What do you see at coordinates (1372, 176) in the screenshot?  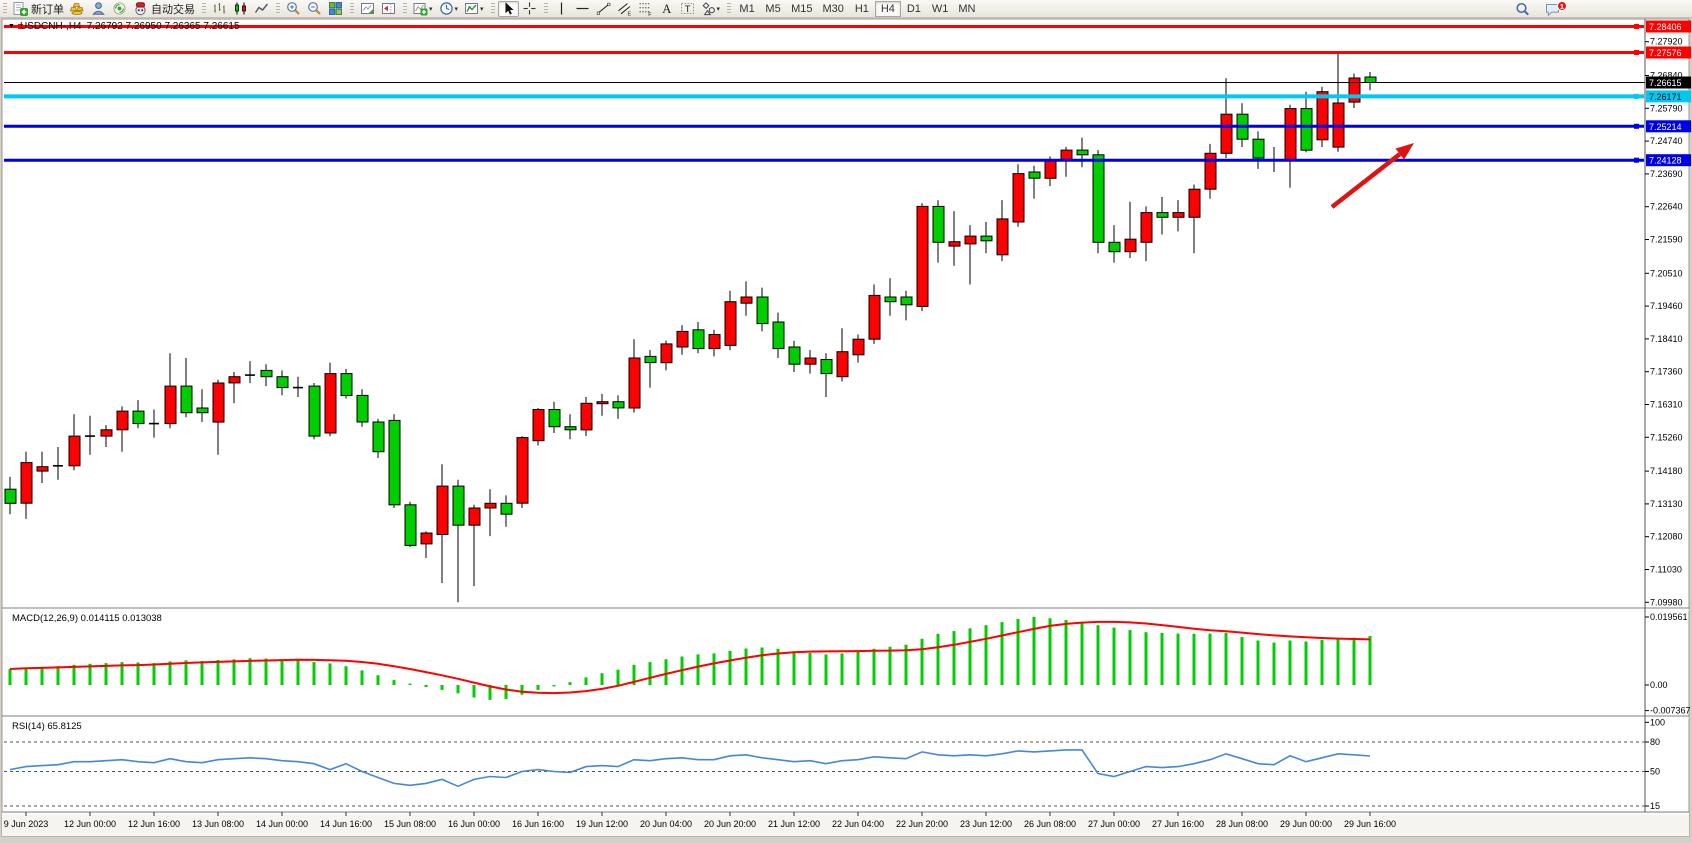 I see `trend-arrow-annotation` at bounding box center [1372, 176].